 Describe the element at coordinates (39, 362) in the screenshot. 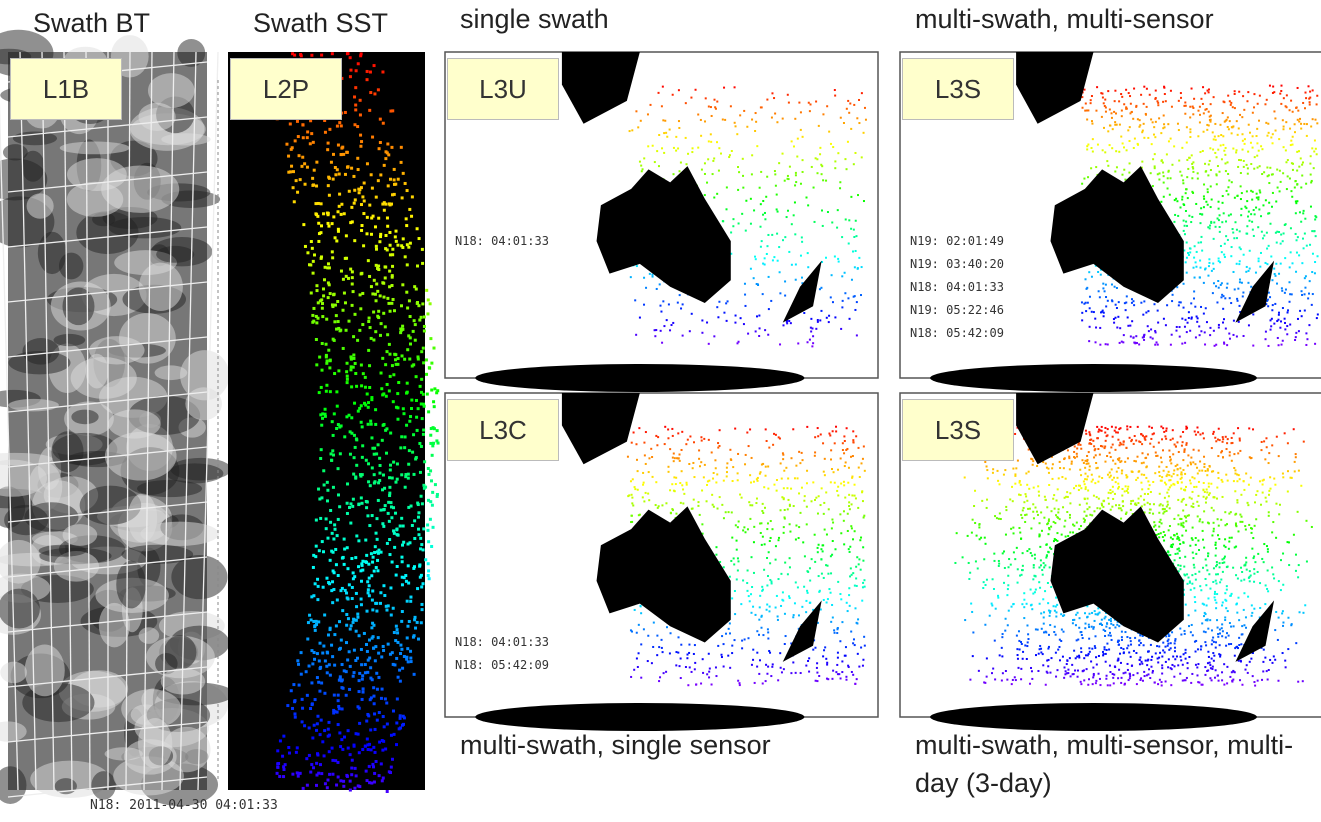

I see `cloud` at that location.